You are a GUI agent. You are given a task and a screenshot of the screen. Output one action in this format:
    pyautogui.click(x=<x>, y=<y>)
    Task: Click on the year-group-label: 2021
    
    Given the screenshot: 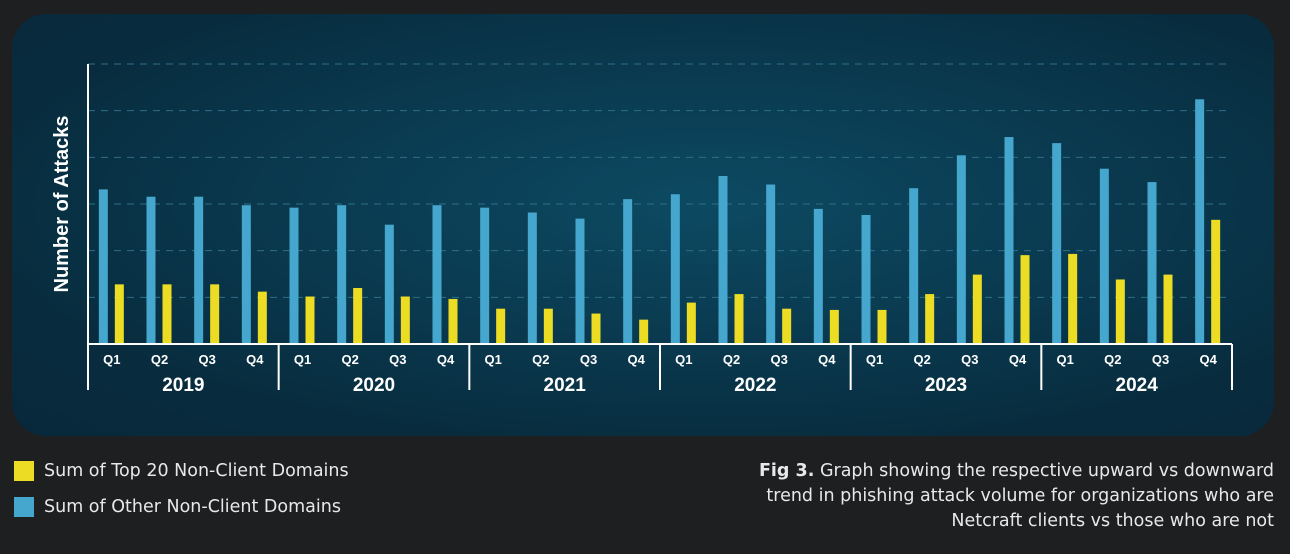 What is the action you would take?
    pyautogui.click(x=565, y=385)
    